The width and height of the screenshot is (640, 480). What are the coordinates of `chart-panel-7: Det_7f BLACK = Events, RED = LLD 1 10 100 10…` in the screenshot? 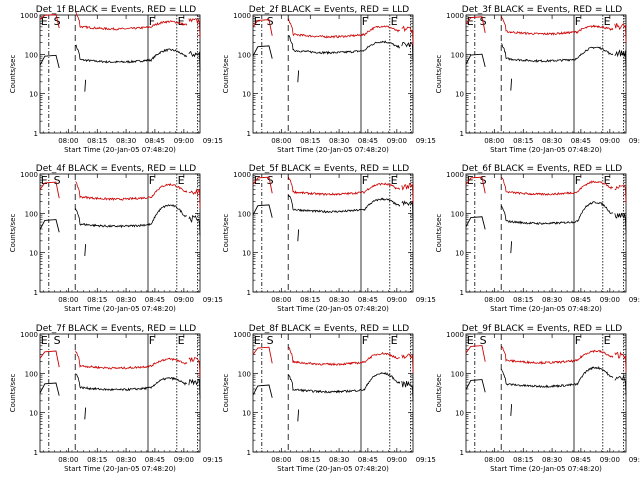 It's located at (116, 398).